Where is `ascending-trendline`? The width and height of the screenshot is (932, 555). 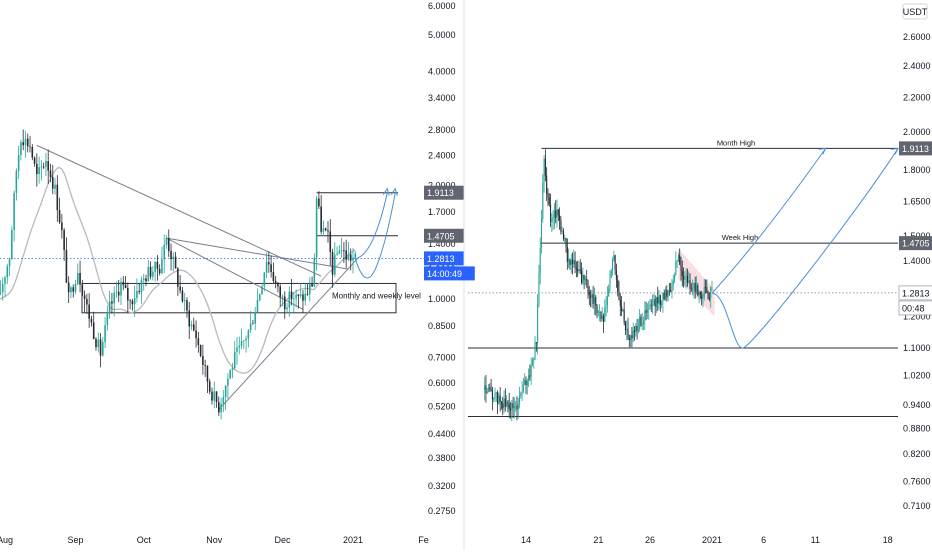 ascending-trendline is located at coordinates (288, 334).